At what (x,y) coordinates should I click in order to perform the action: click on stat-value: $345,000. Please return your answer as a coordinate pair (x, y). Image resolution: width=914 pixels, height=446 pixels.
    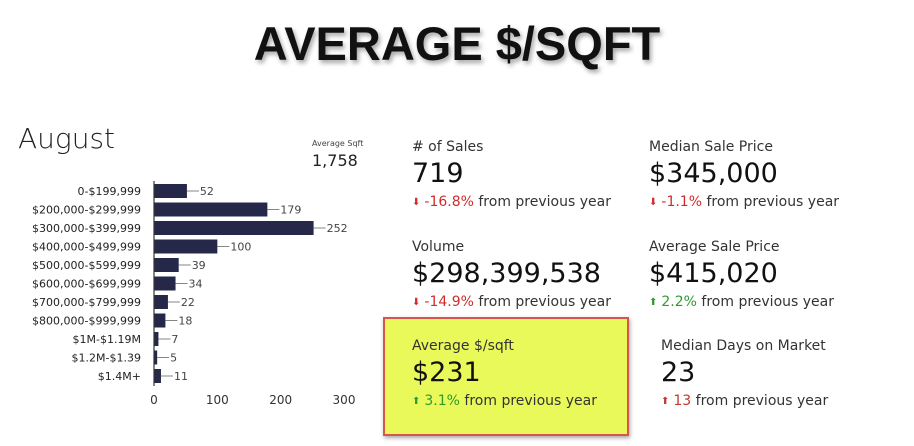
    Looking at the image, I should click on (713, 173).